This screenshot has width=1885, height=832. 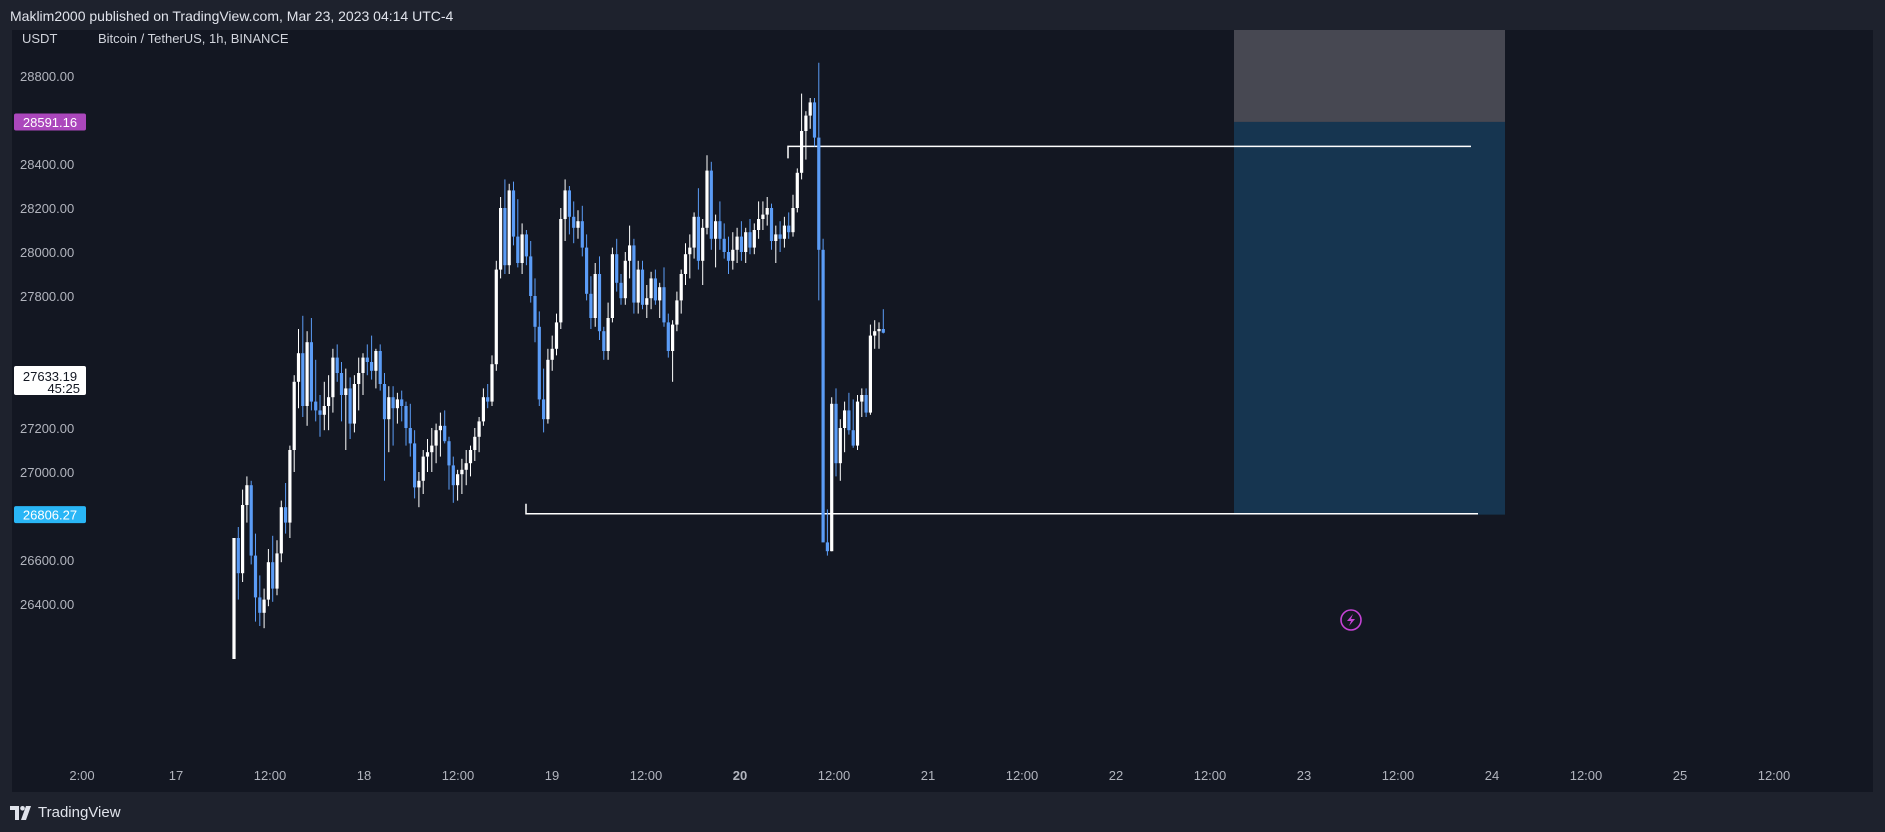 What do you see at coordinates (1129, 152) in the screenshot?
I see `range-high-line` at bounding box center [1129, 152].